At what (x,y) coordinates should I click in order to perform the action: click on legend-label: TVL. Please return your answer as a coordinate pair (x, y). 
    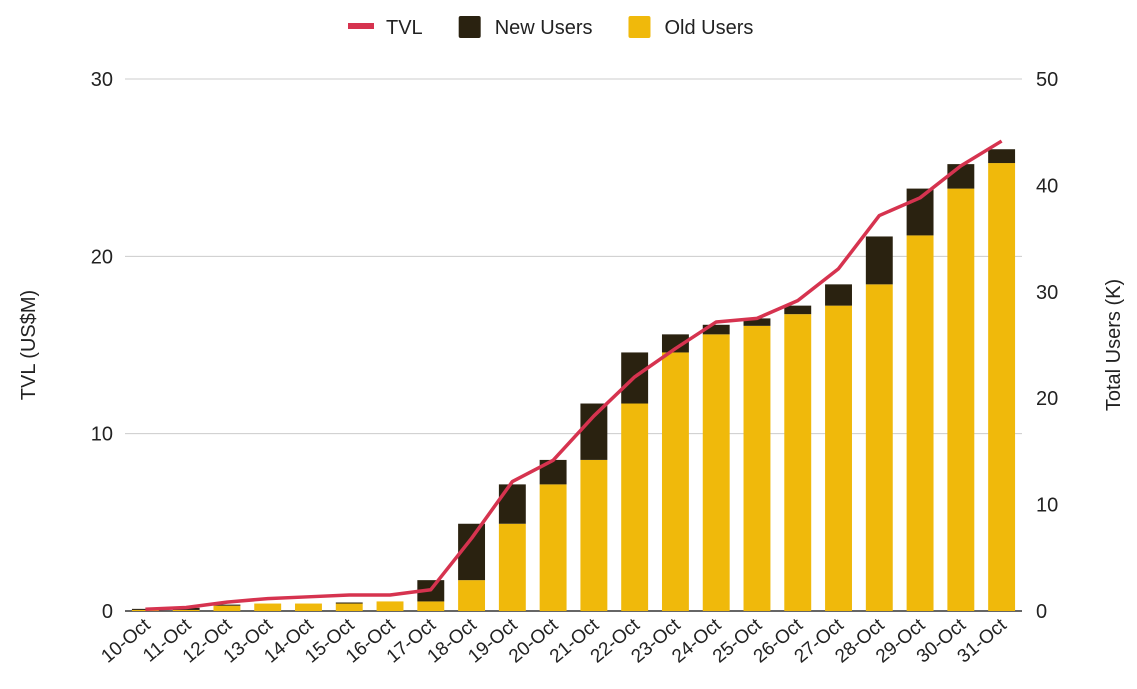
    Looking at the image, I should click on (404, 28).